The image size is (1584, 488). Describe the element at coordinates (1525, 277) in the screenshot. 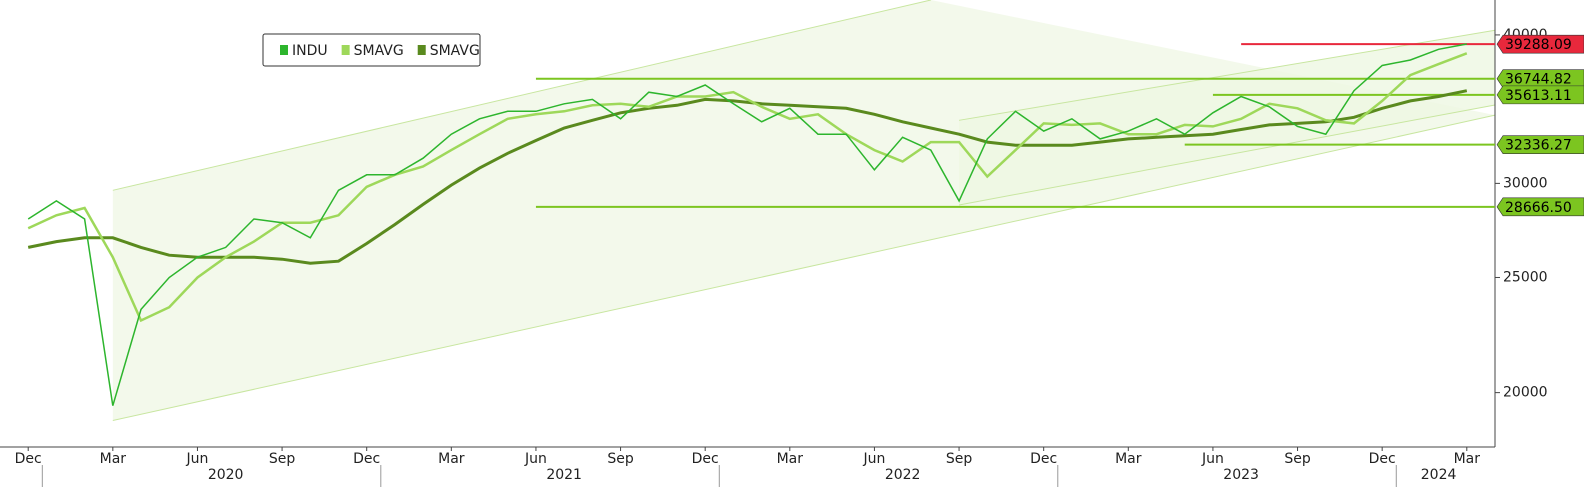

I see `y-tick-label: 25000` at that location.